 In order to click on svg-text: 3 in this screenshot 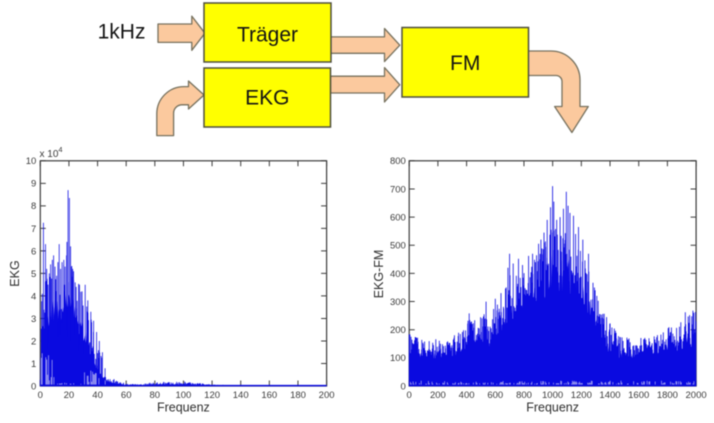, I will do `click(33, 319)`.